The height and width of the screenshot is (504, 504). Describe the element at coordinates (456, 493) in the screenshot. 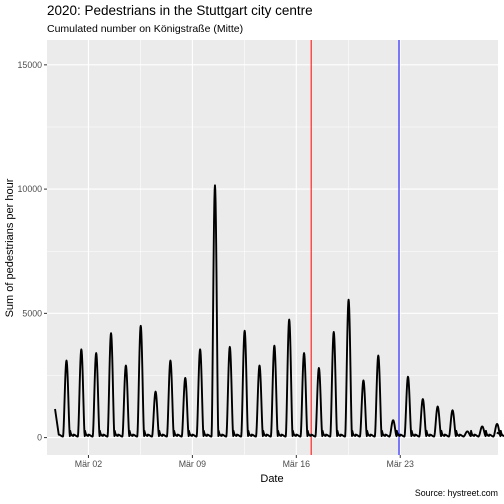

I see `source-caption: Source: hystreet.com` at that location.